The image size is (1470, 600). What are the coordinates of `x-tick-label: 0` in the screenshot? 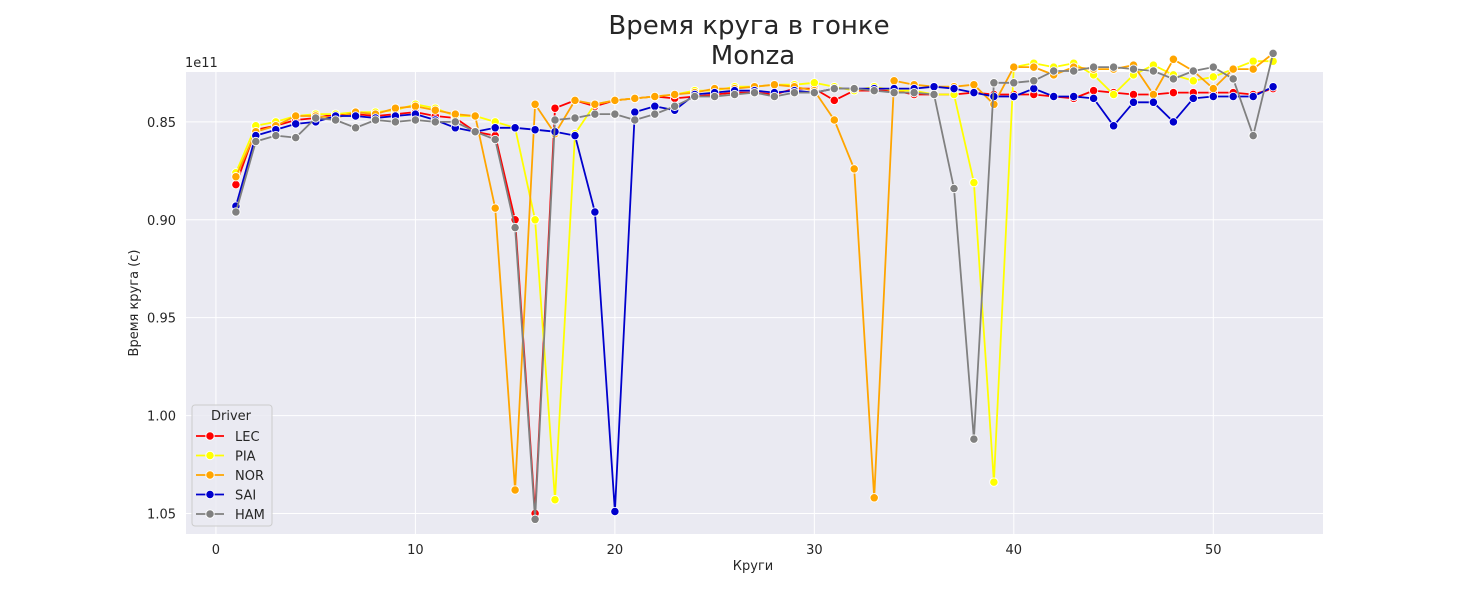 It's located at (216, 550).